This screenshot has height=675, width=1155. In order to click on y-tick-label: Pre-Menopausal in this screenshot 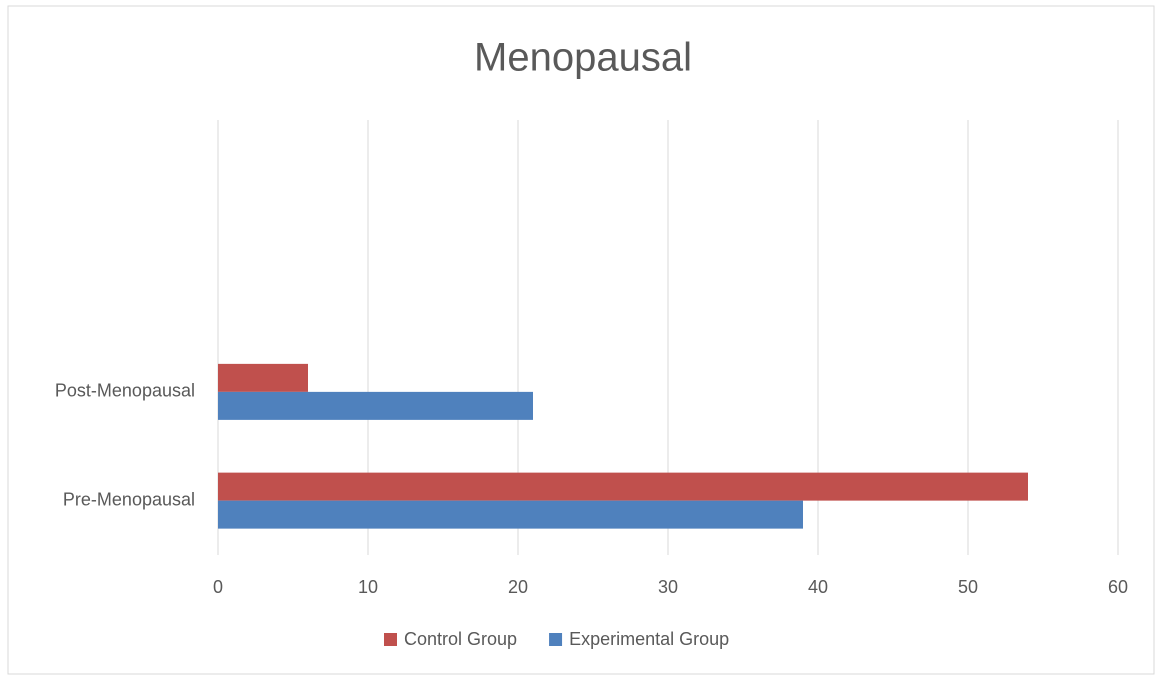, I will do `click(129, 499)`.